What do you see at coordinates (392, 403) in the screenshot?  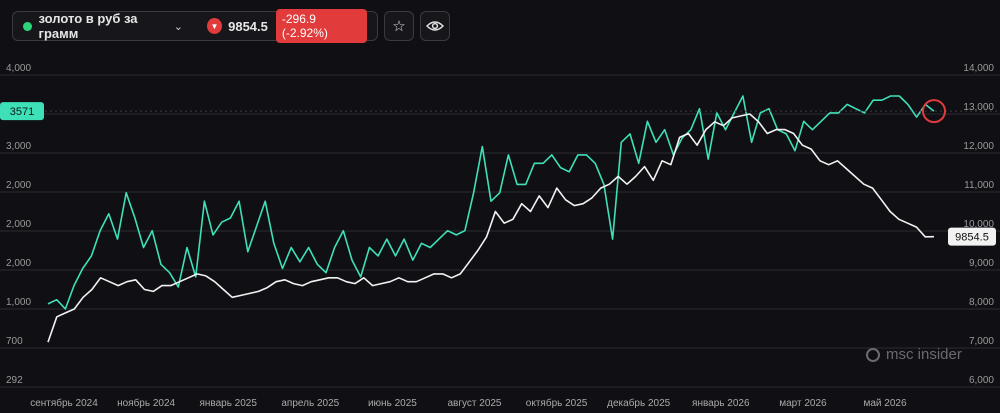 I see `x-axis-tick: июнь 2025` at bounding box center [392, 403].